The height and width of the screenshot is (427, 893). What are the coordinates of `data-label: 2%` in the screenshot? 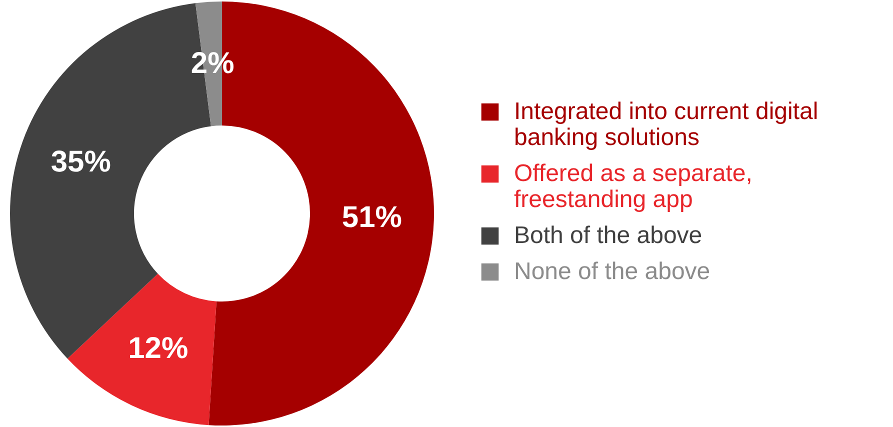 It's located at (212, 63).